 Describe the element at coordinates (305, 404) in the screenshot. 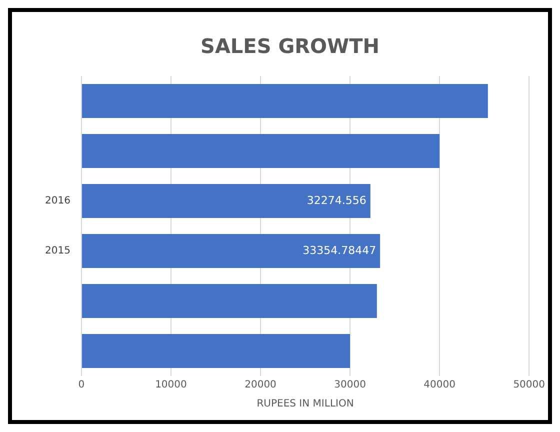

I see `x-axis-title: RUPEES IN MILLION` at that location.